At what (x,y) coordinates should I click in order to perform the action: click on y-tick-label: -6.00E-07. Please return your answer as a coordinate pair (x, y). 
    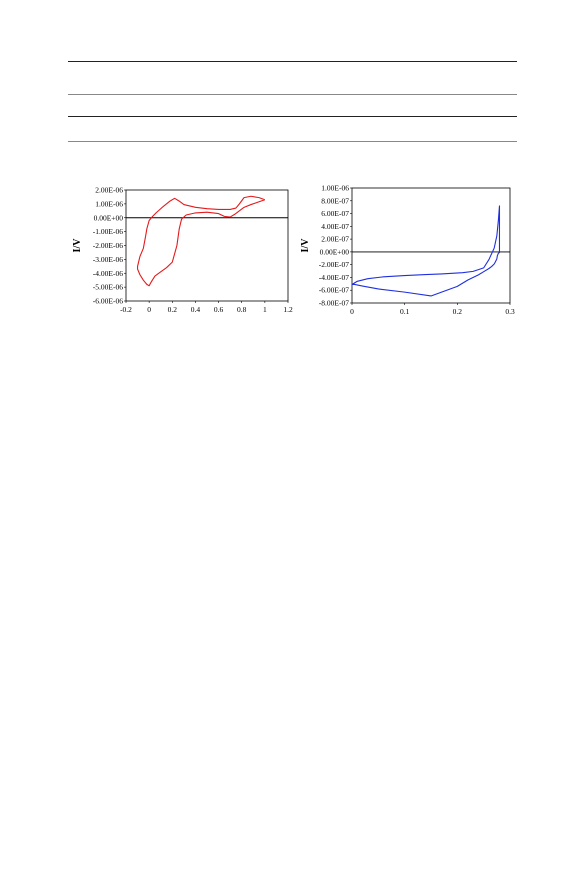
    Looking at the image, I should click on (334, 290).